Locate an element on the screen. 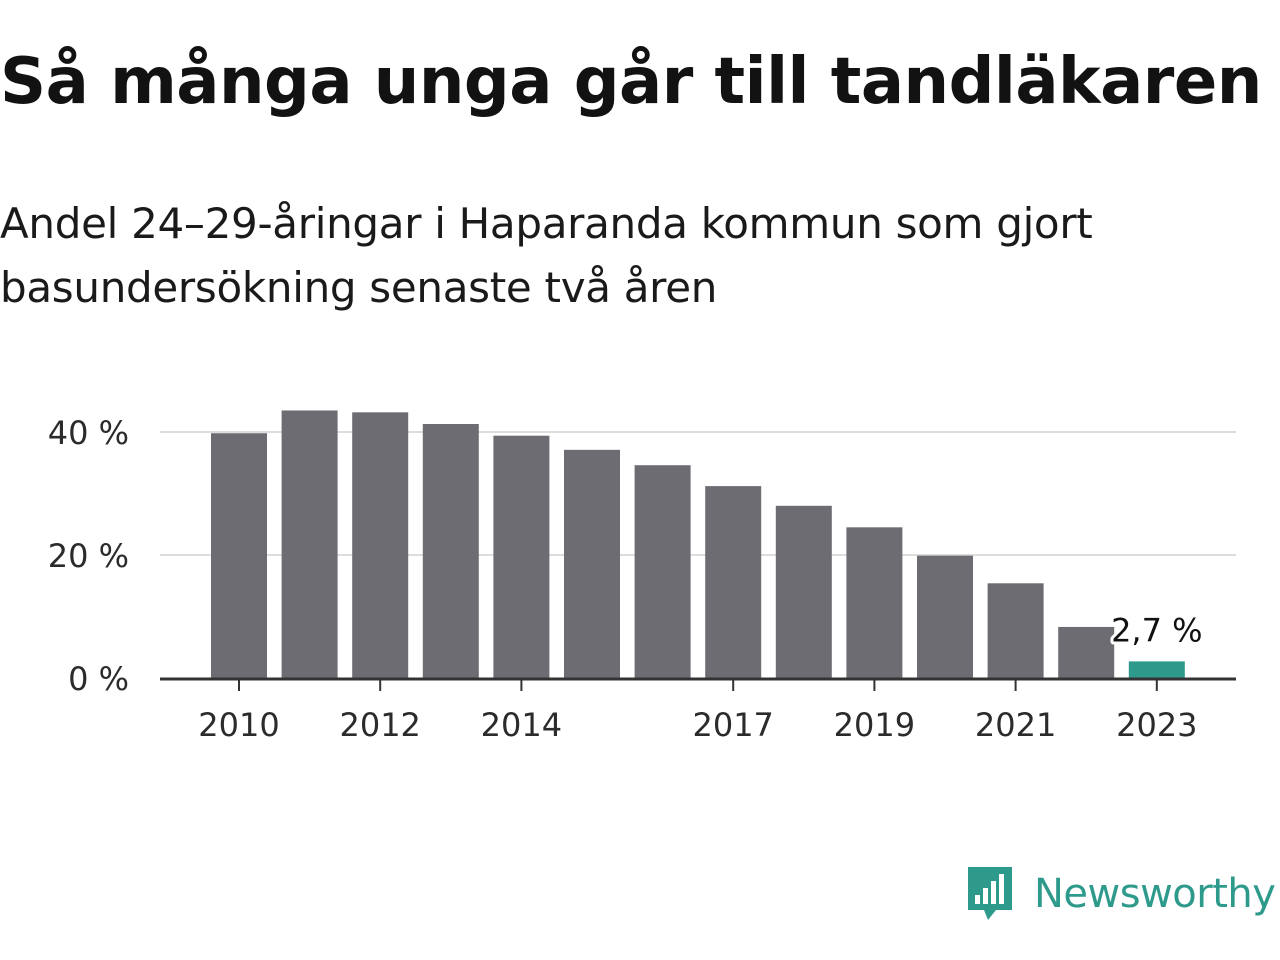 This screenshot has width=1280, height=960. newsworthy-logo-icon is located at coordinates (990, 893).